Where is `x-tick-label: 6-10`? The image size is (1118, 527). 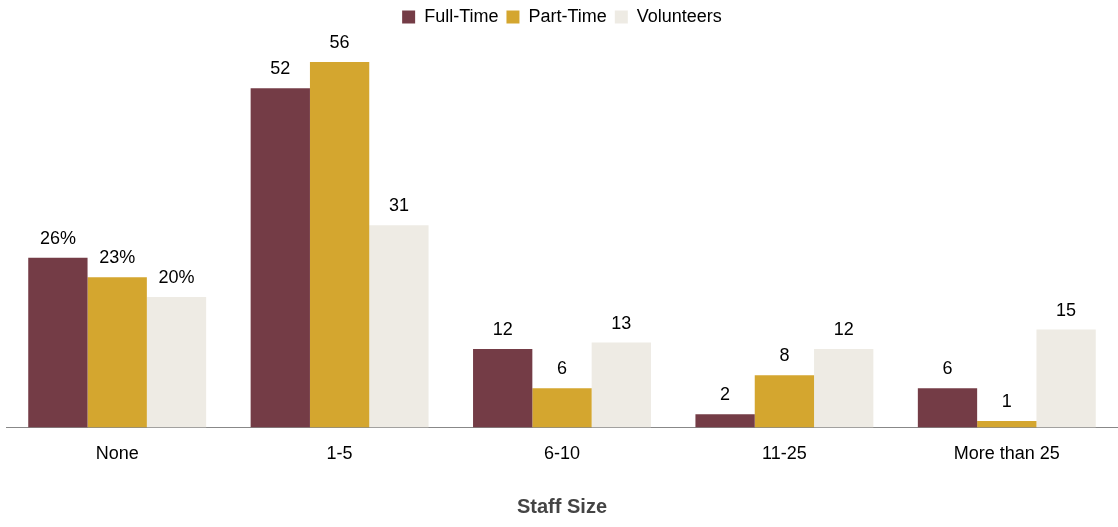 x-tick-label: 6-10 is located at coordinates (562, 453).